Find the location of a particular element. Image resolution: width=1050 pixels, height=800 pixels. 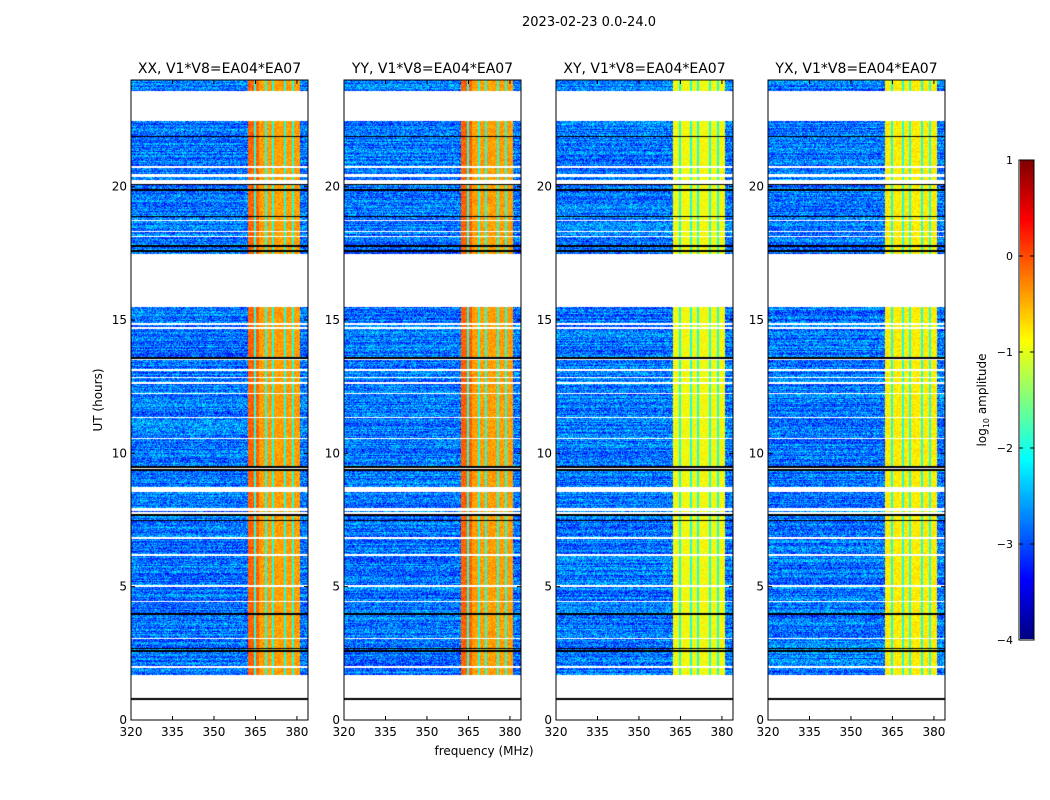

colorbar-tick-label: −1 is located at coordinates (1005, 352).